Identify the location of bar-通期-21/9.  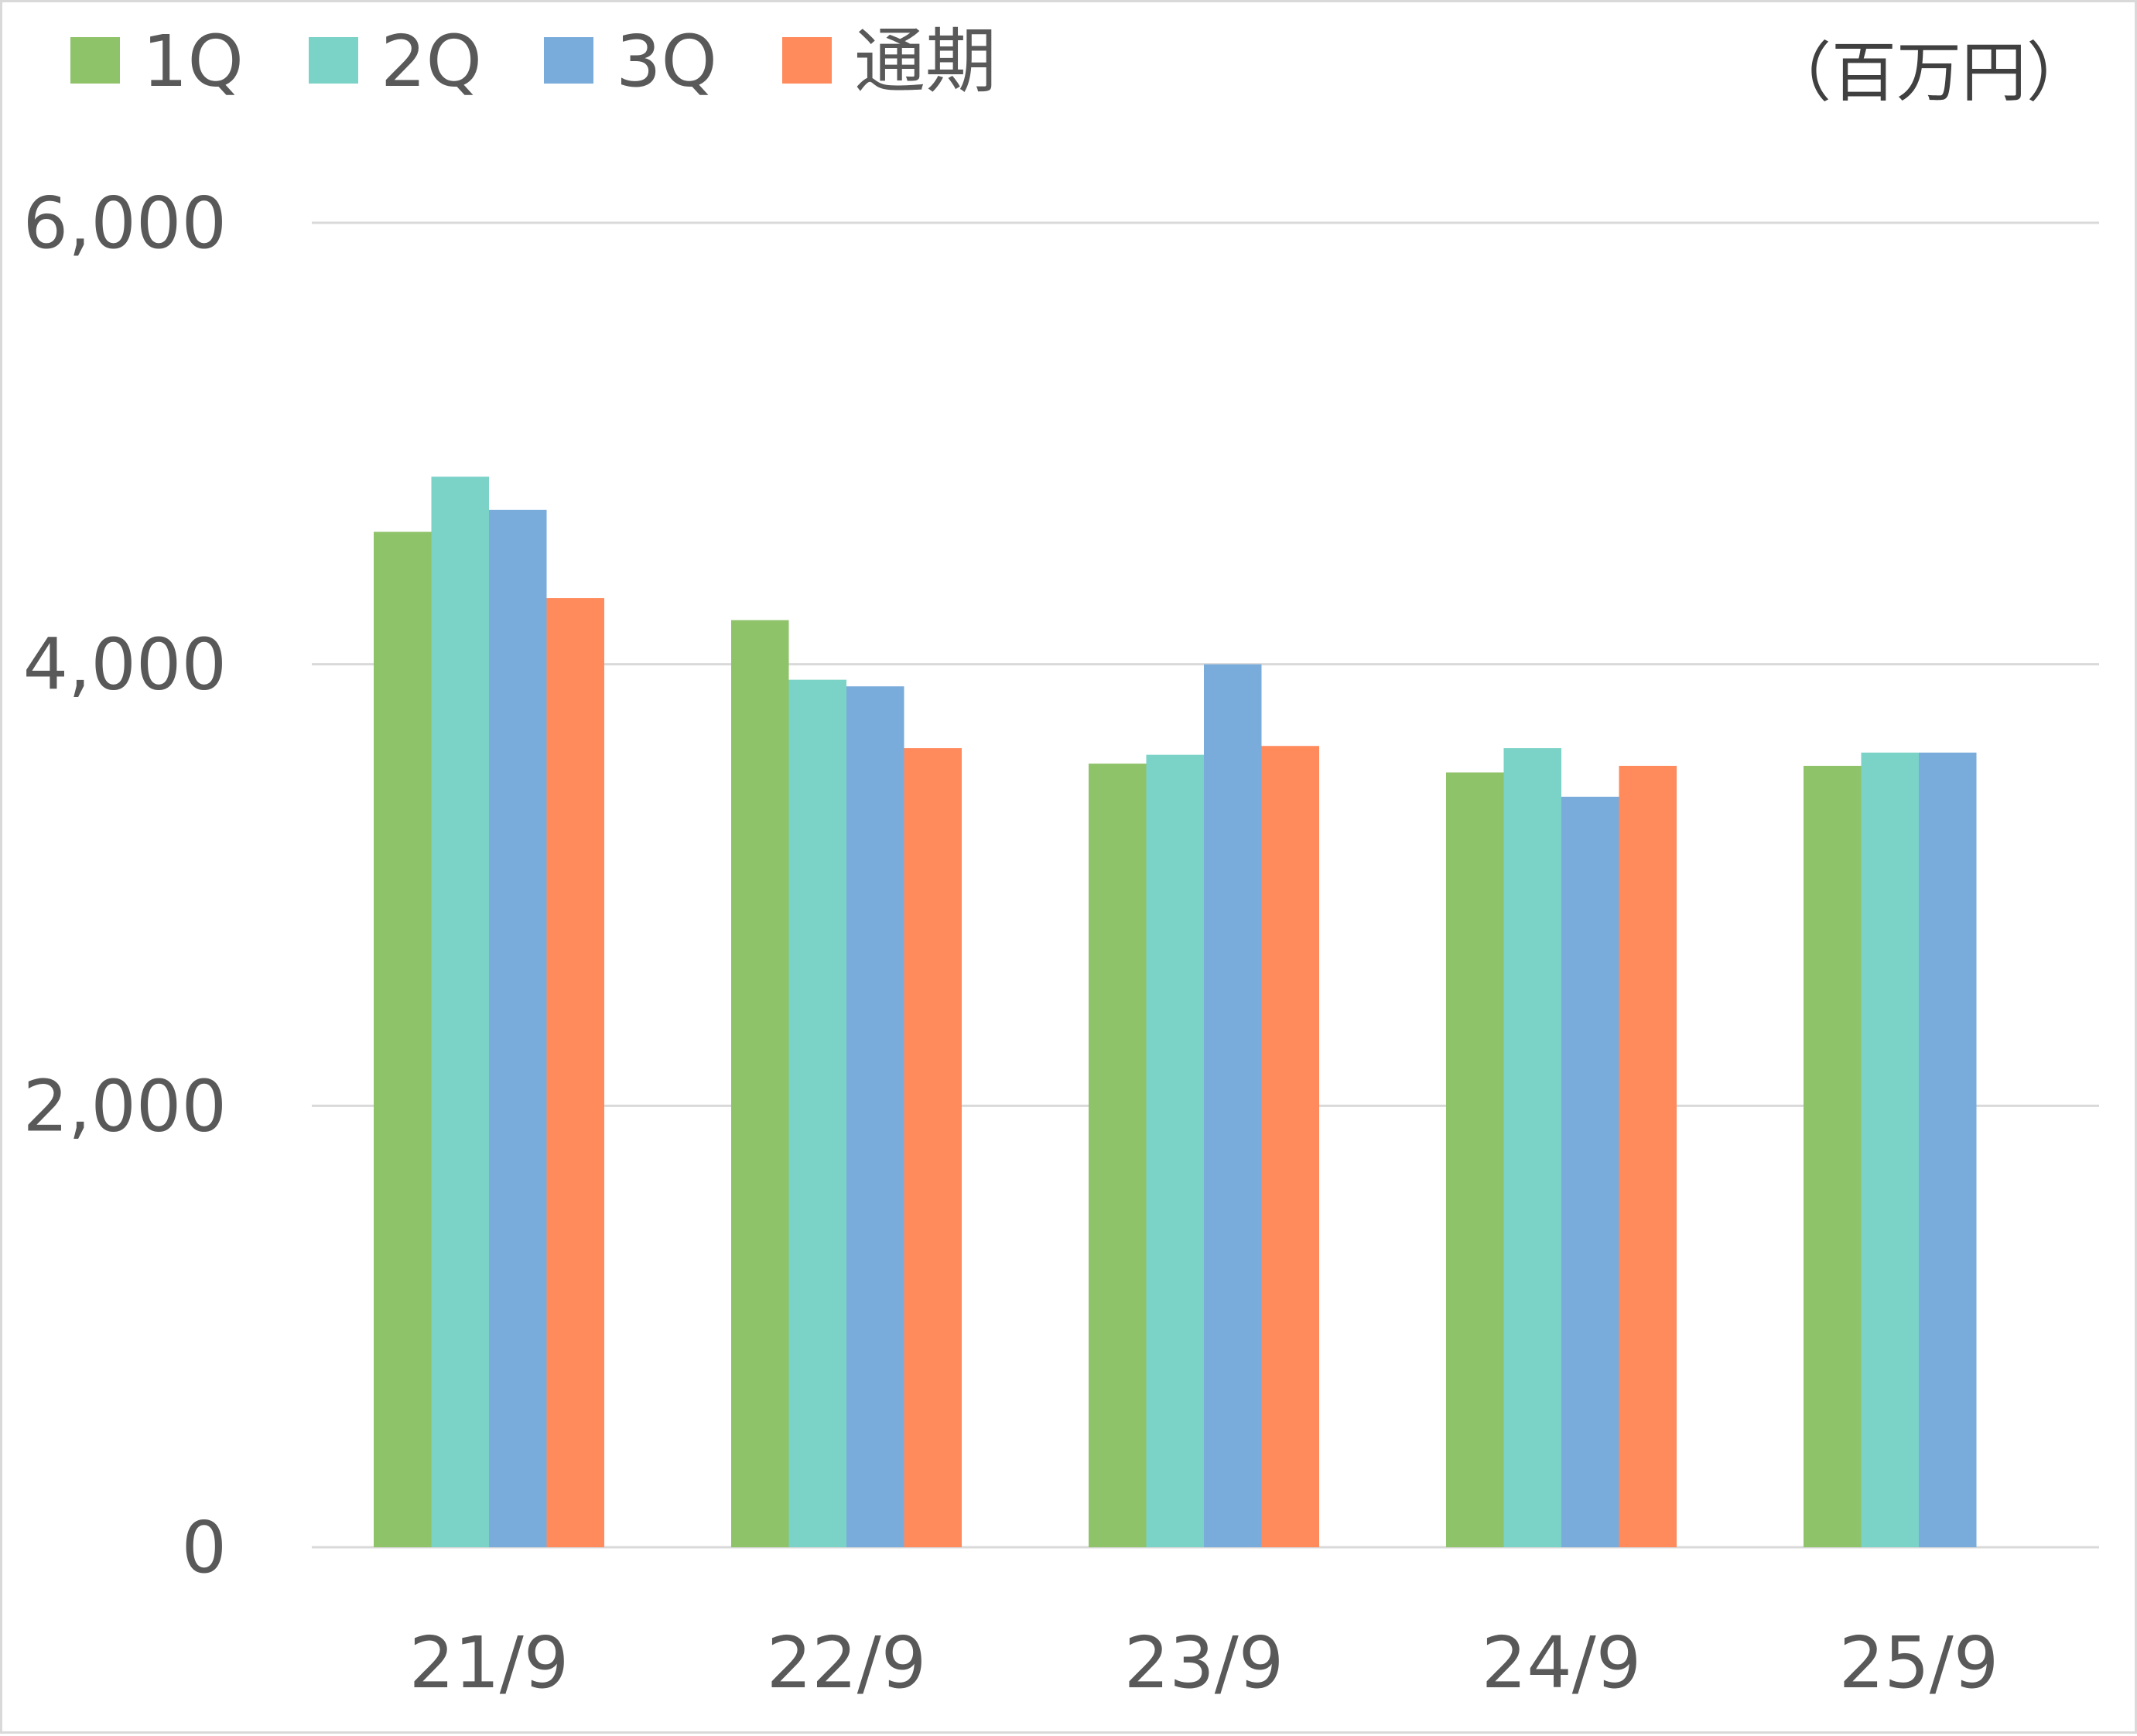
(575, 1072).